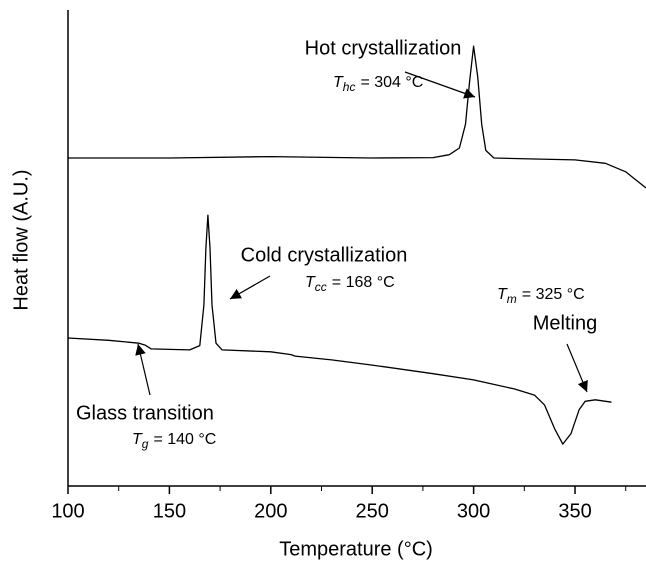 The width and height of the screenshot is (646, 564). I want to click on subscript: hc, so click(349, 87).